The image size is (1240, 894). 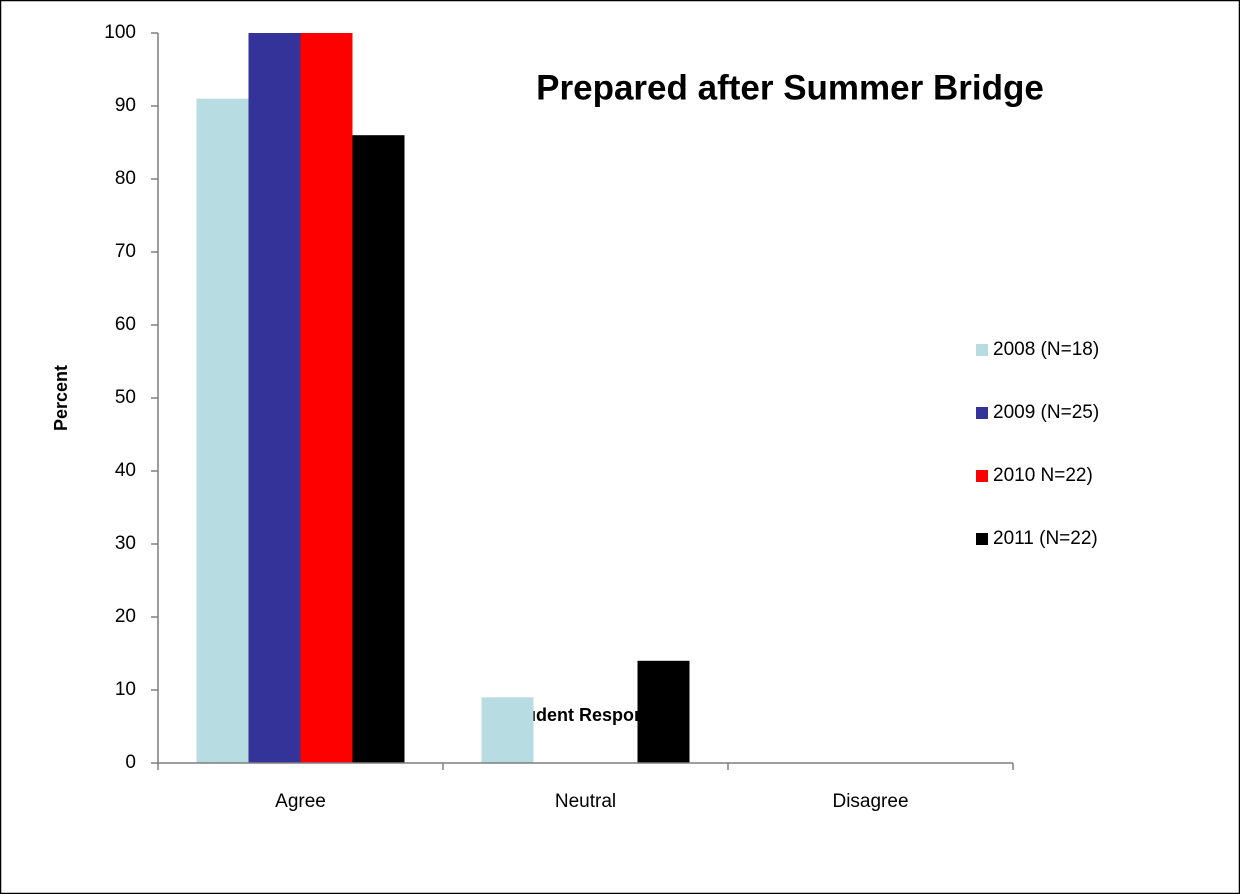 I want to click on y-tick-label: 60, so click(x=125, y=324).